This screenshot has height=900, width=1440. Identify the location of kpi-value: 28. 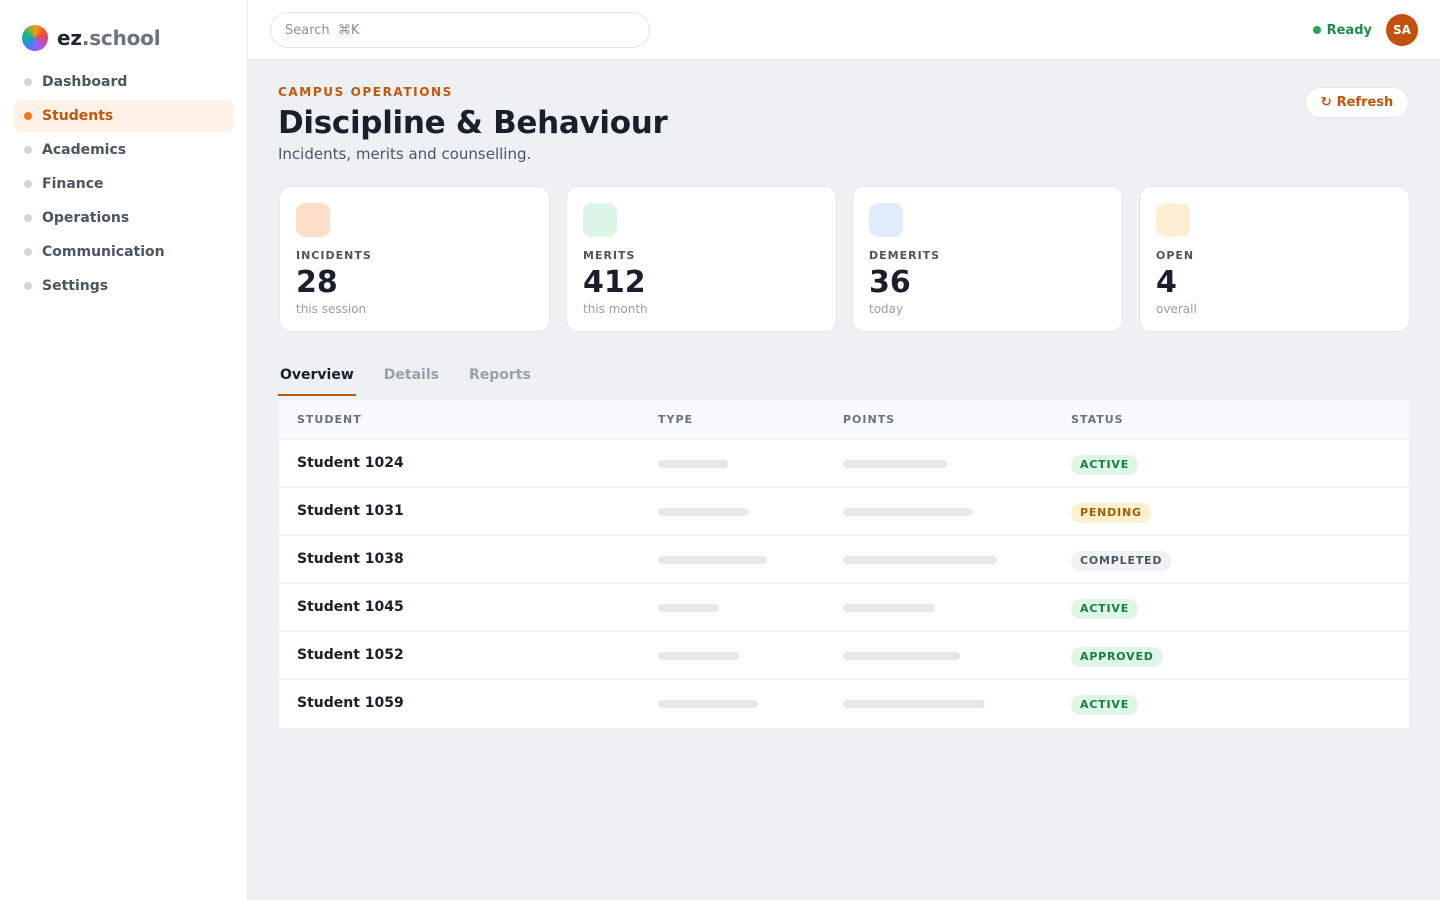
(317, 282).